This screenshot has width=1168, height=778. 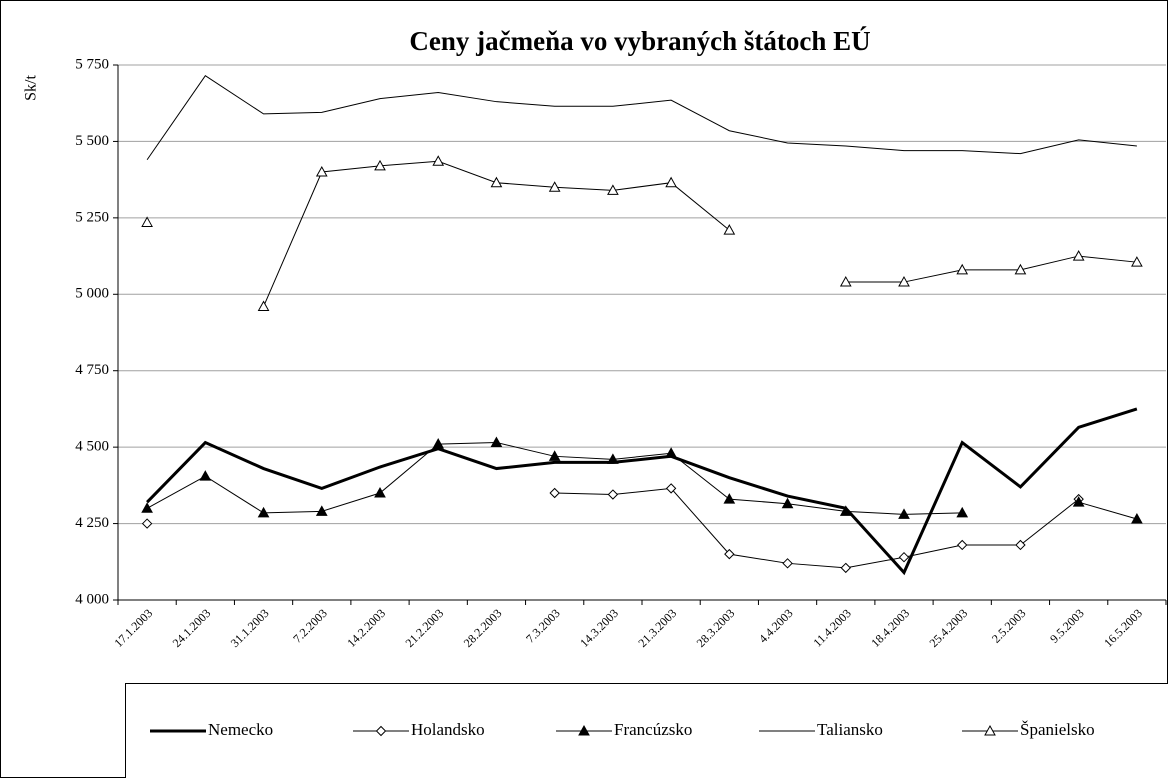 What do you see at coordinates (92, 370) in the screenshot?
I see `y-tick-label: 4 750` at bounding box center [92, 370].